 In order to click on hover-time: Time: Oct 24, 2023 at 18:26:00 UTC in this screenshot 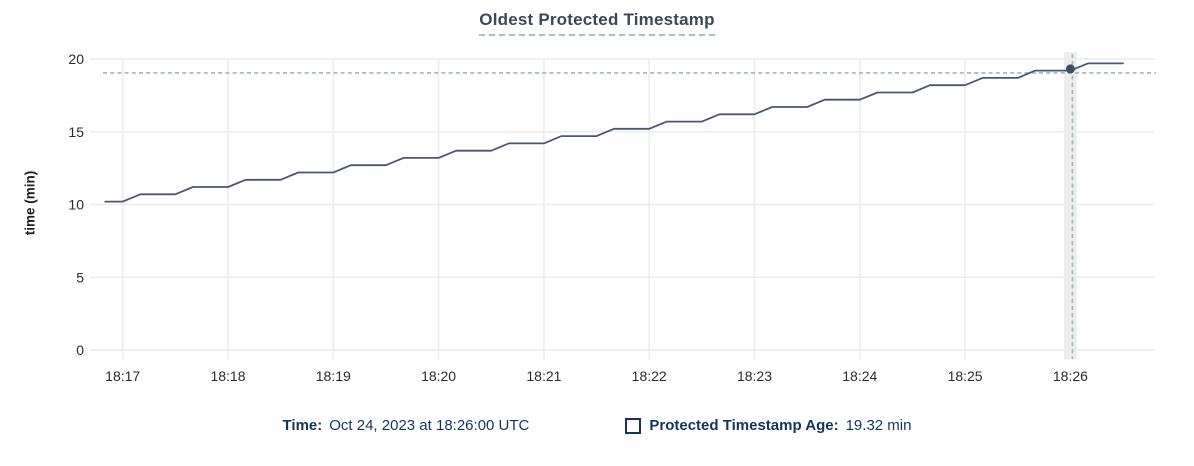, I will do `click(406, 425)`.